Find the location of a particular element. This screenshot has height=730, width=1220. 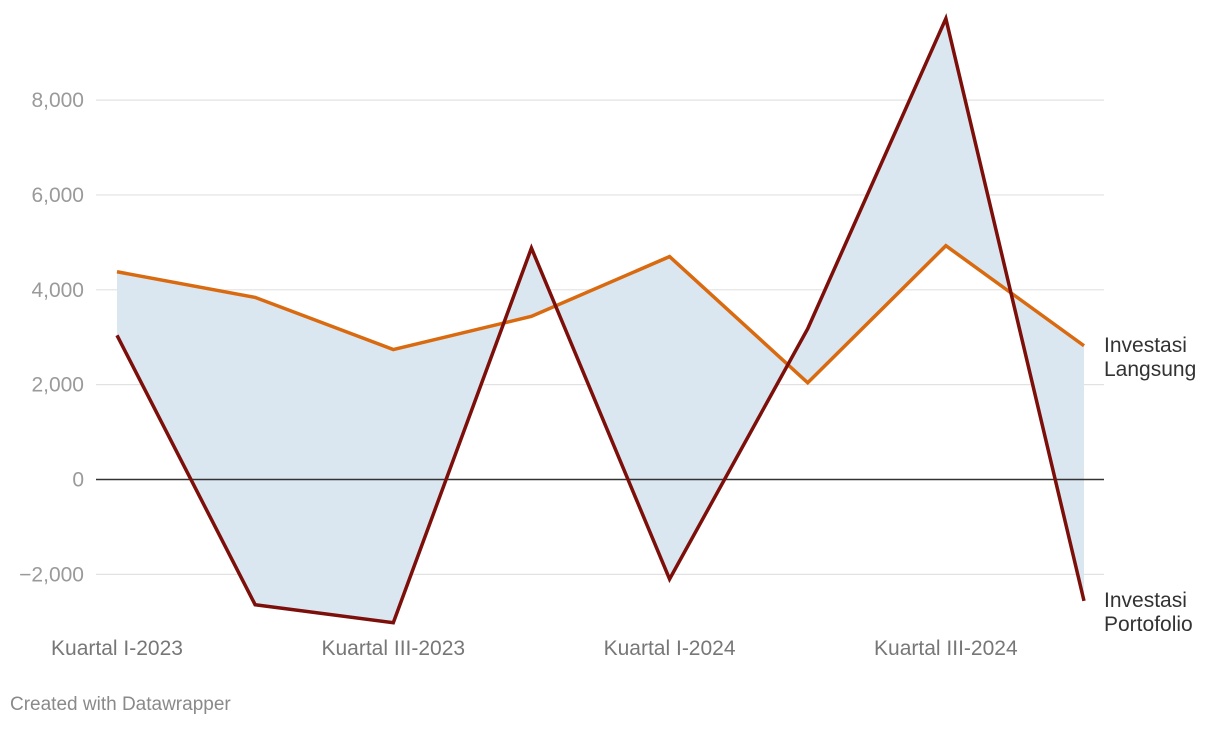

x-tick-label: Kuartal III-2024 is located at coordinates (946, 648).